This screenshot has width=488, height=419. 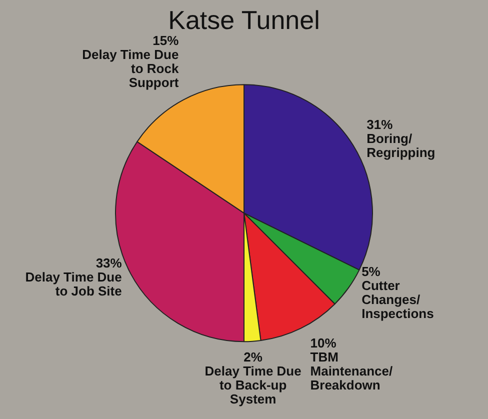 What do you see at coordinates (371, 271) in the screenshot?
I see `data-label: 5%` at bounding box center [371, 271].